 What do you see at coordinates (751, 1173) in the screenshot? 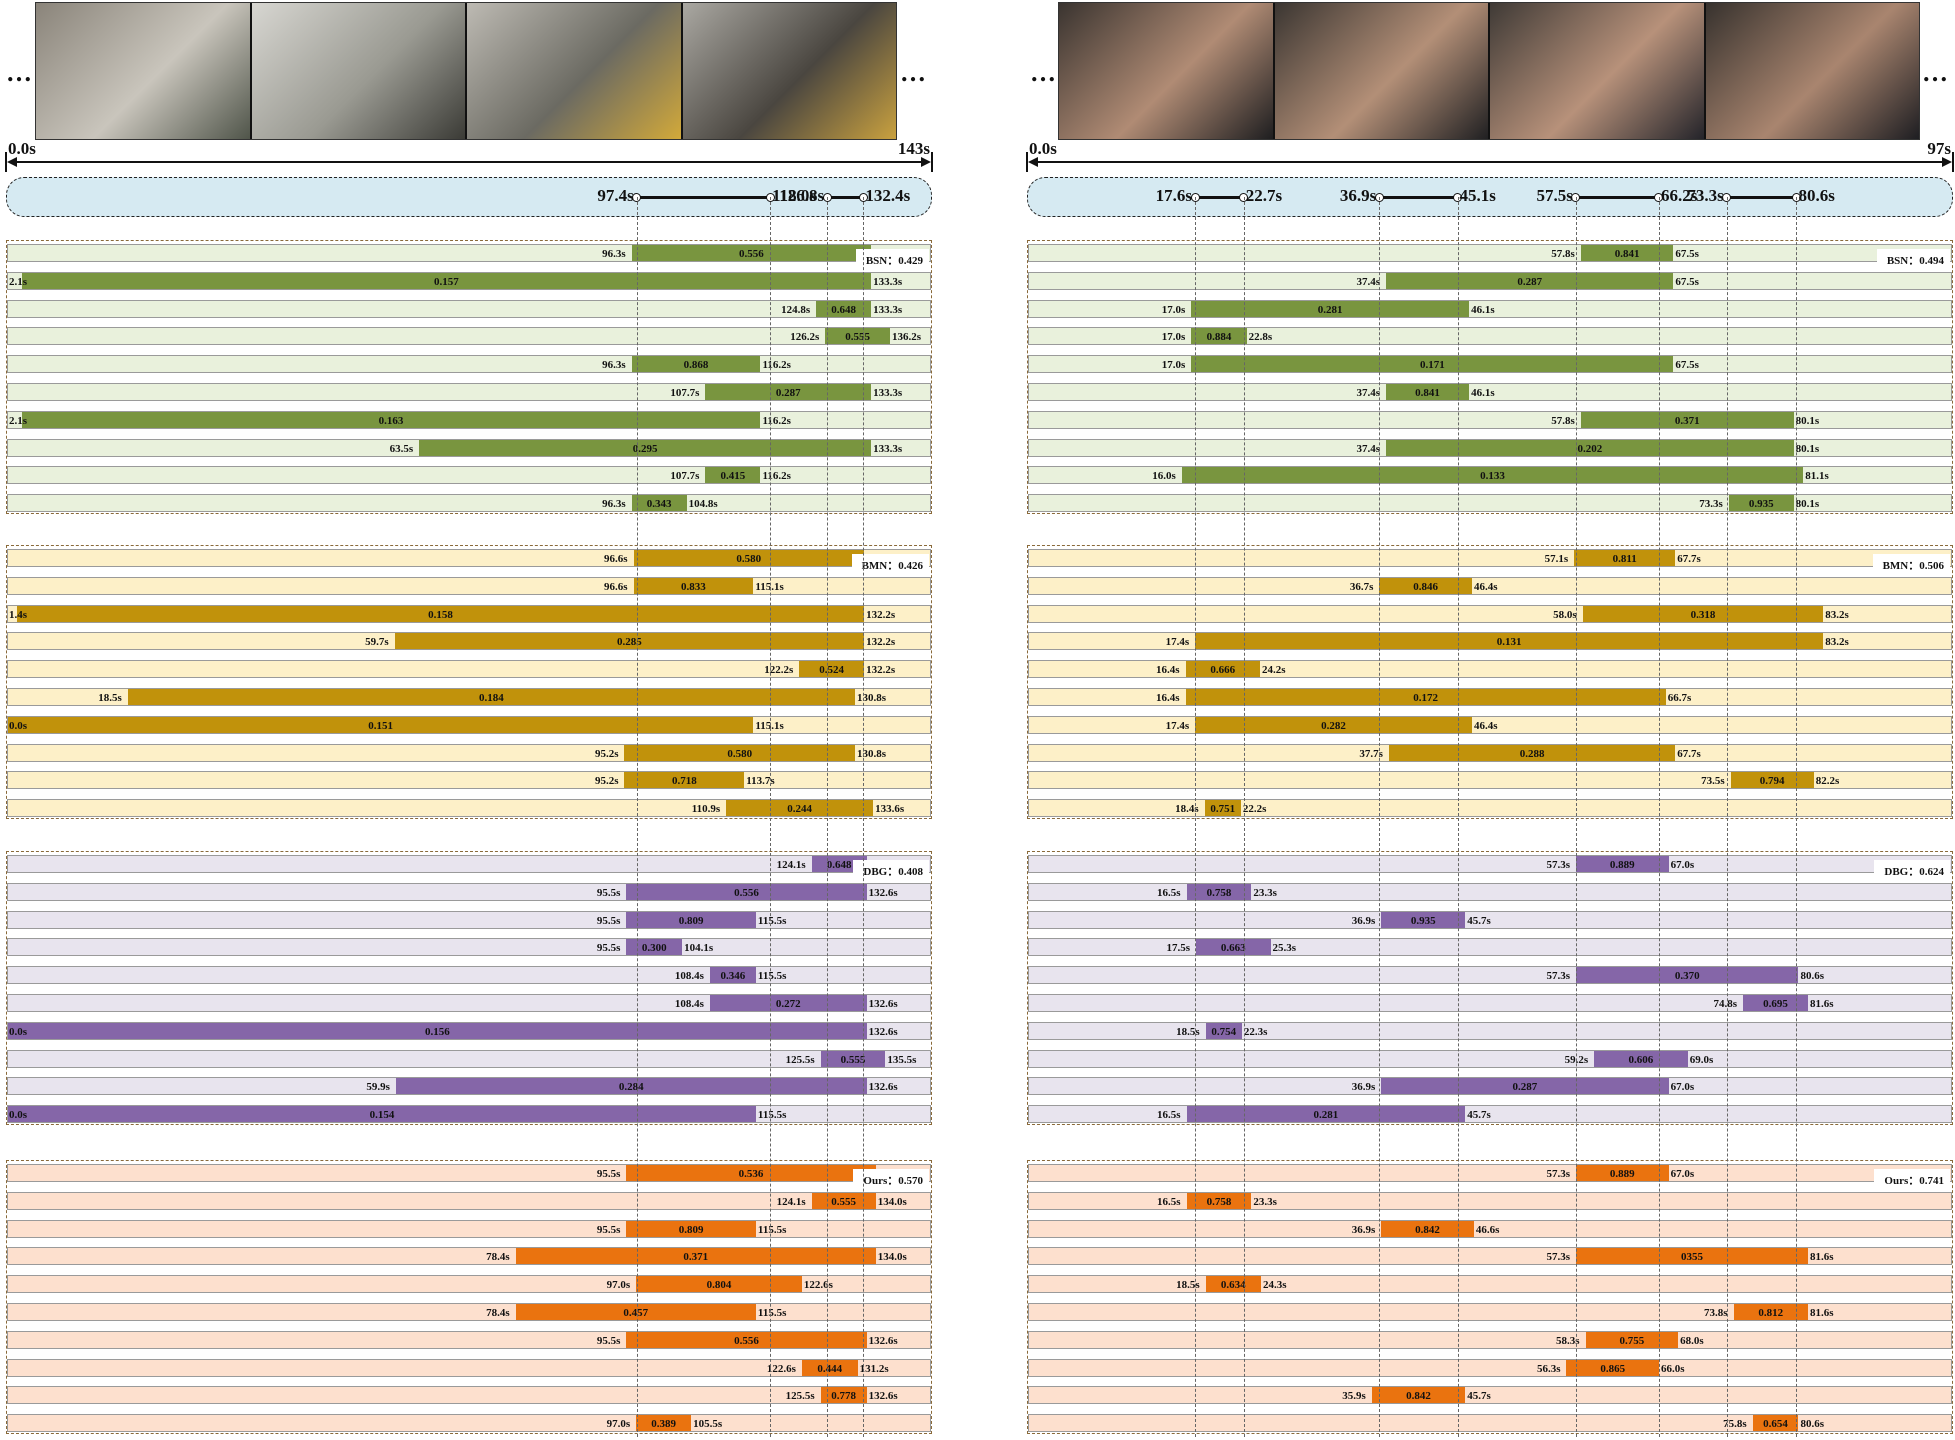
I see `proposal-bar: 0.536` at bounding box center [751, 1173].